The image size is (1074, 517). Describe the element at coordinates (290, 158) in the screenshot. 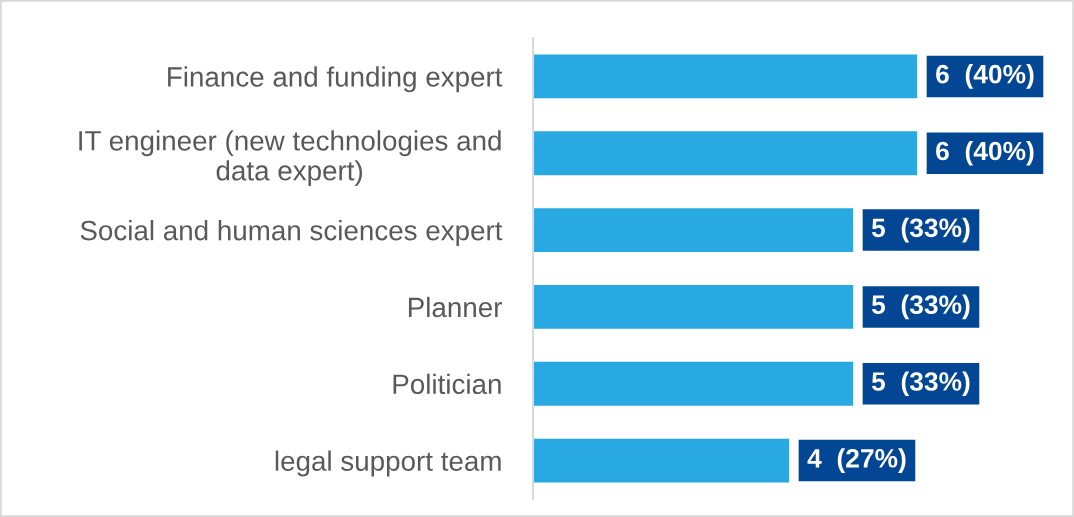

I see `y-tick-label: IT engineer (new technologies and data expert)` at that location.